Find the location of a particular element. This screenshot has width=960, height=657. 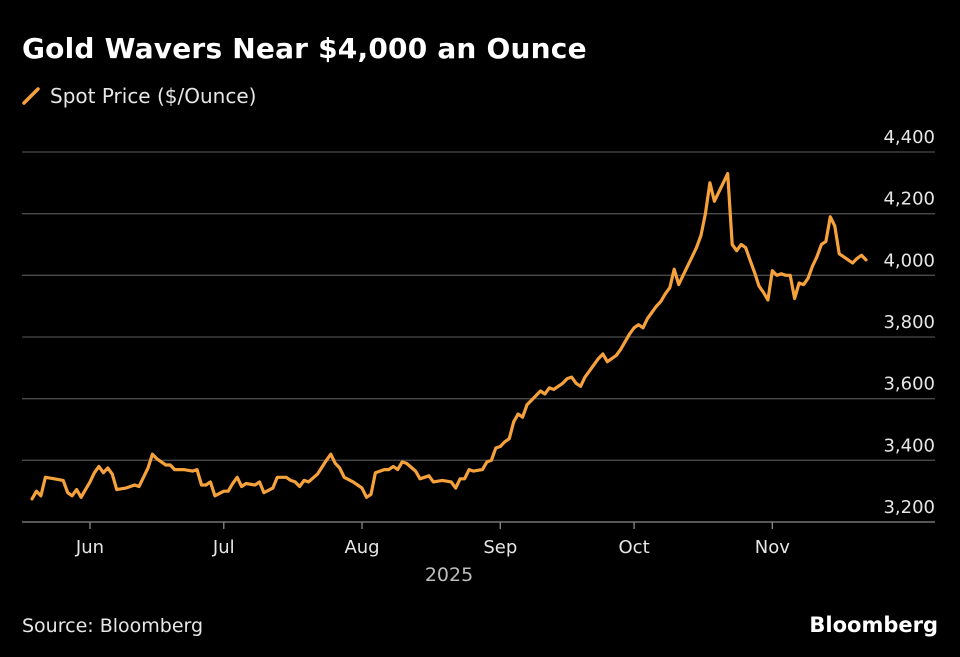

y-tick-label: 3,200 is located at coordinates (909, 507).